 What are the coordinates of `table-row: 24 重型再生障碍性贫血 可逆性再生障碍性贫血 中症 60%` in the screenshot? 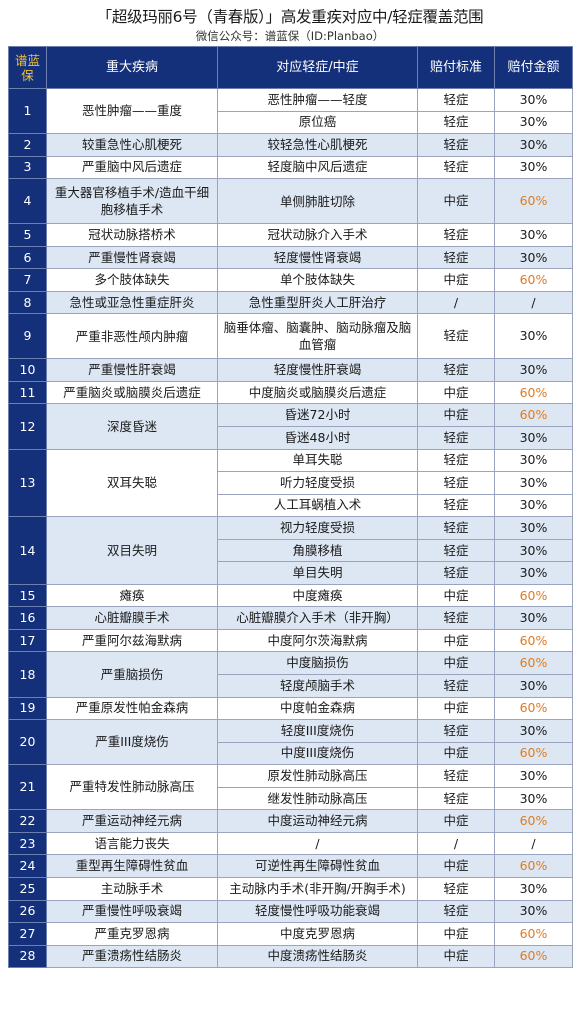 It's located at (290, 866).